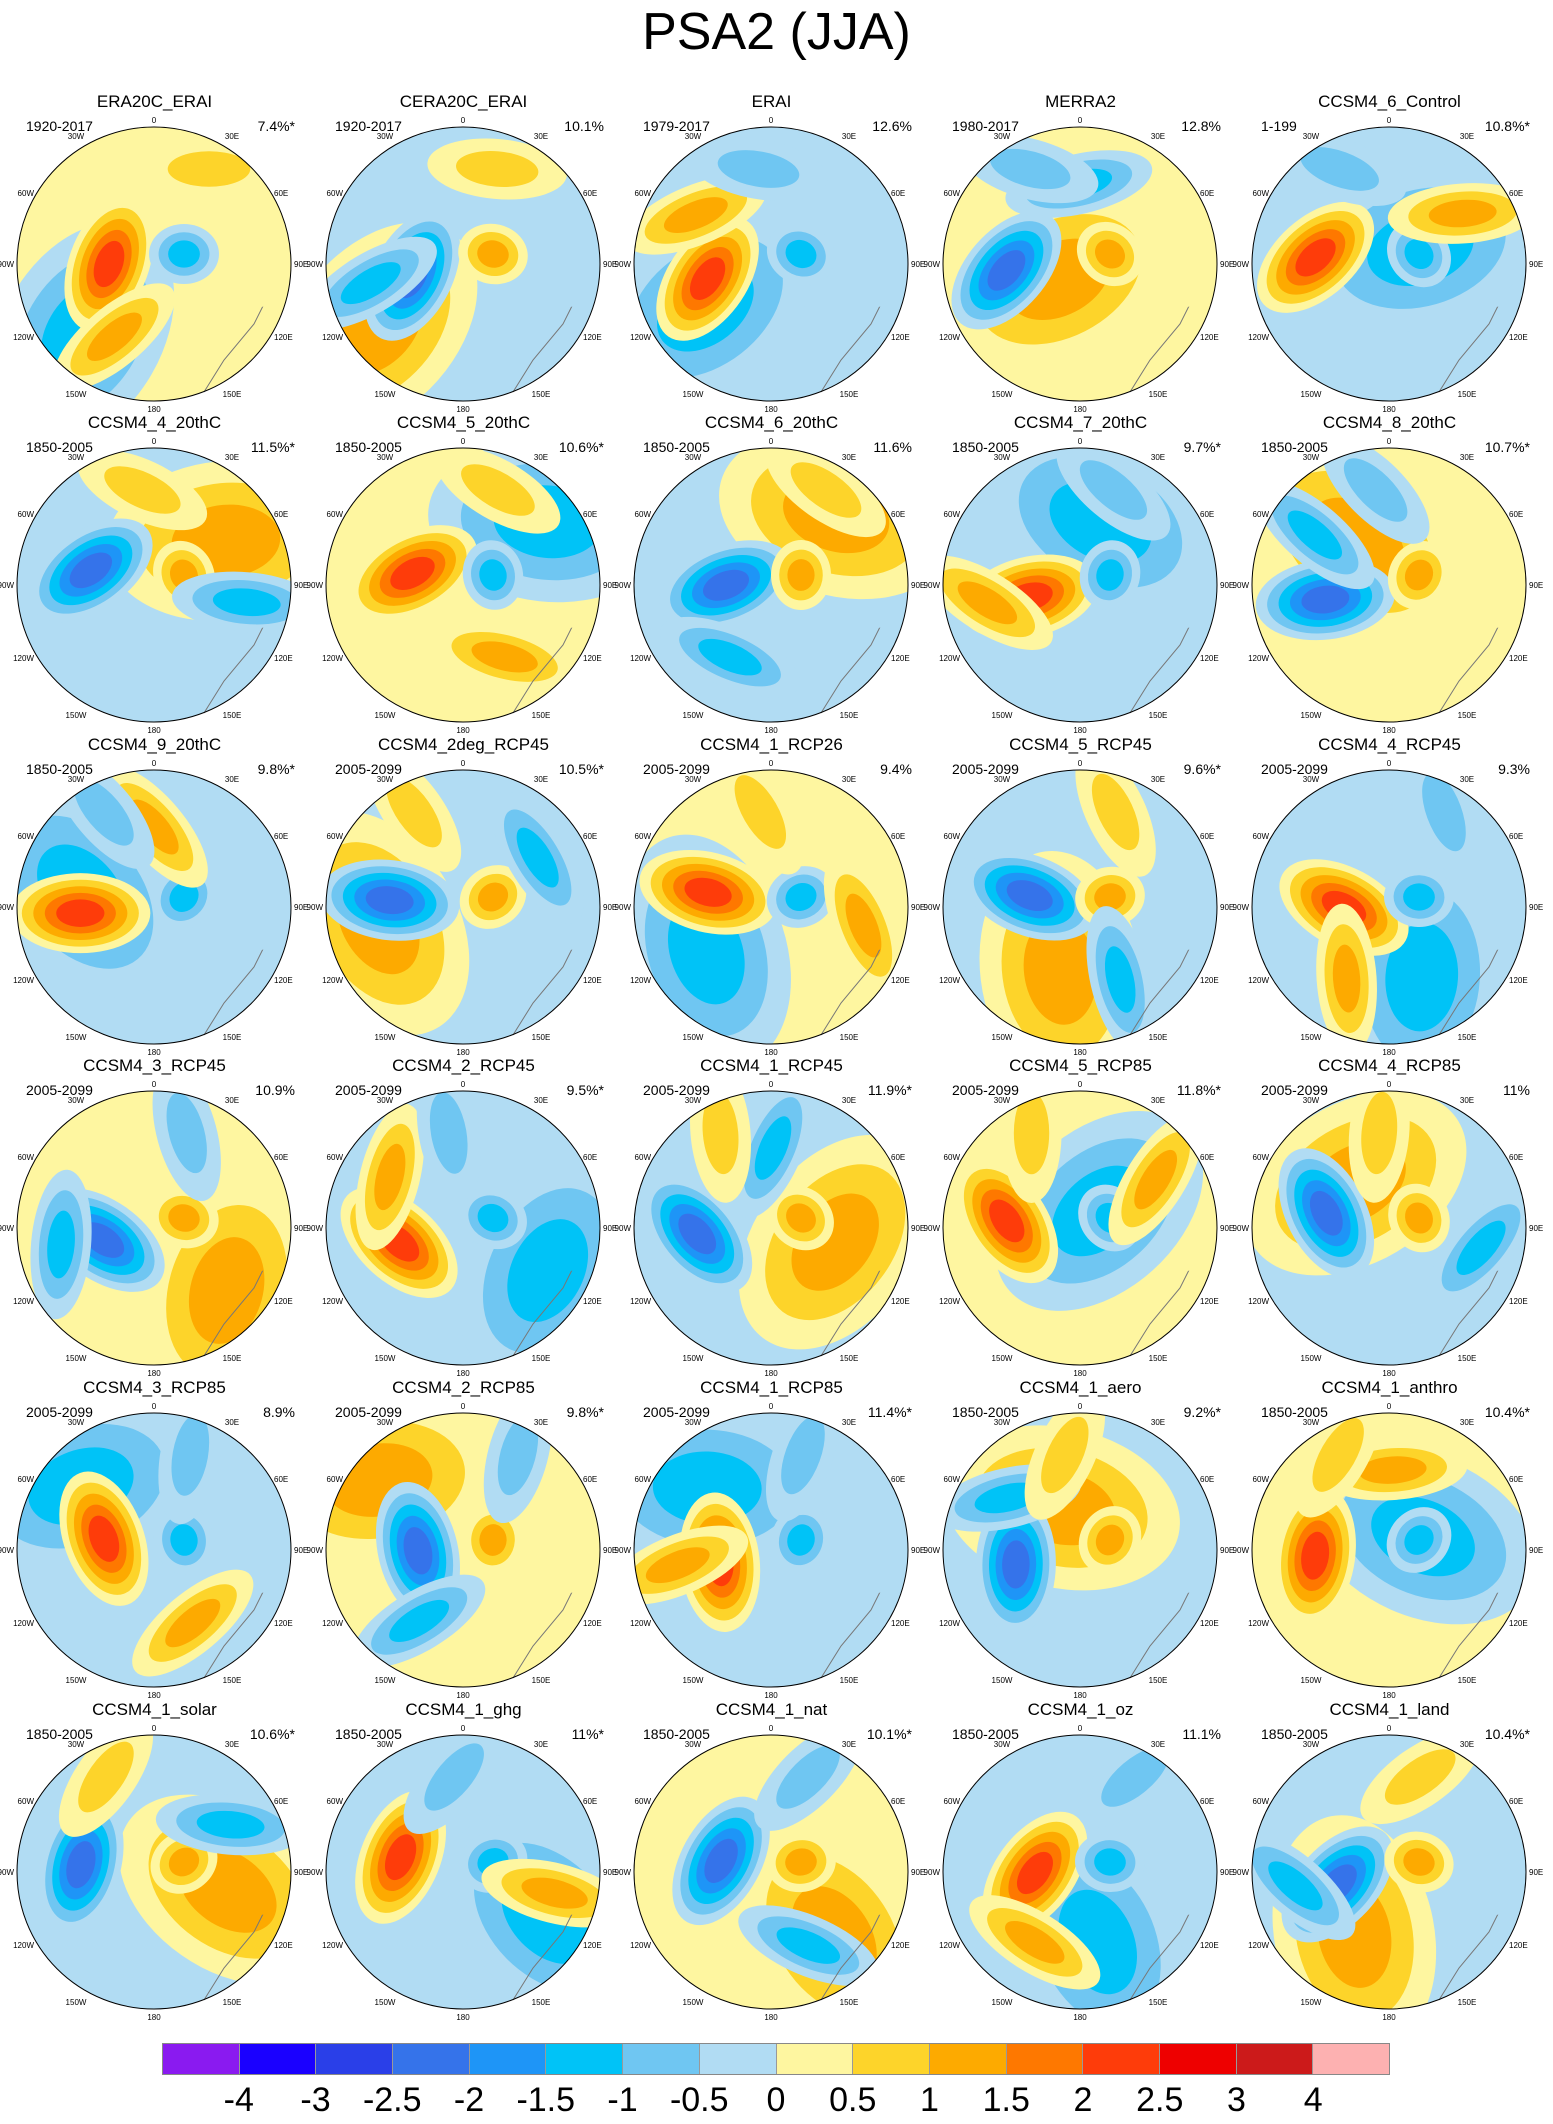 The image size is (1553, 2124). Describe the element at coordinates (1313, 2100) in the screenshot. I see `colorbar-tick-label: 4` at that location.